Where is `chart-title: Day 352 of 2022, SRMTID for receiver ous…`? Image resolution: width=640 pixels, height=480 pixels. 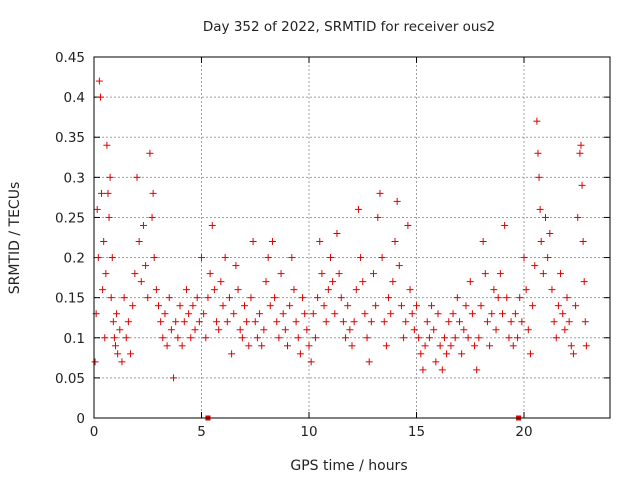
chart-title: Day 352 of 2022, SRMTID for receiver ous… is located at coordinates (349, 27).